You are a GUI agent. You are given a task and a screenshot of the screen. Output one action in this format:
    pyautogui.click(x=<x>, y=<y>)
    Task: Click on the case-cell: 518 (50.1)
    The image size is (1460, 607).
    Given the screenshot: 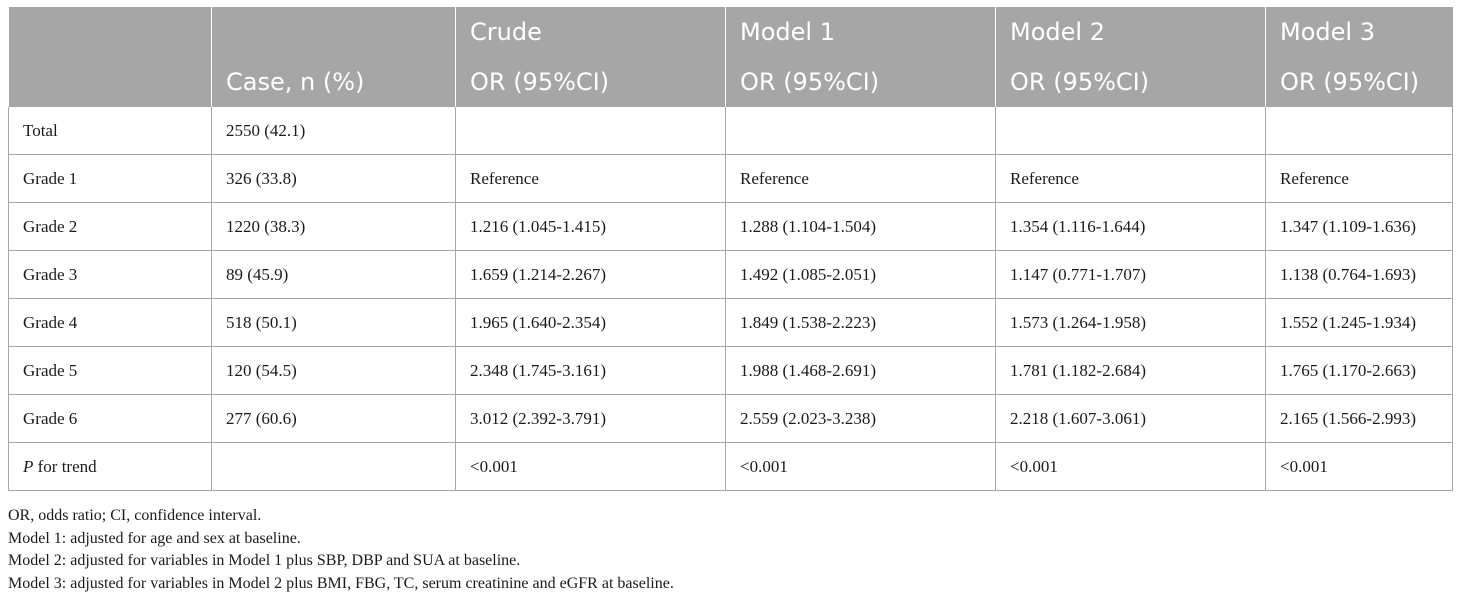 What is the action you would take?
    pyautogui.click(x=333, y=322)
    